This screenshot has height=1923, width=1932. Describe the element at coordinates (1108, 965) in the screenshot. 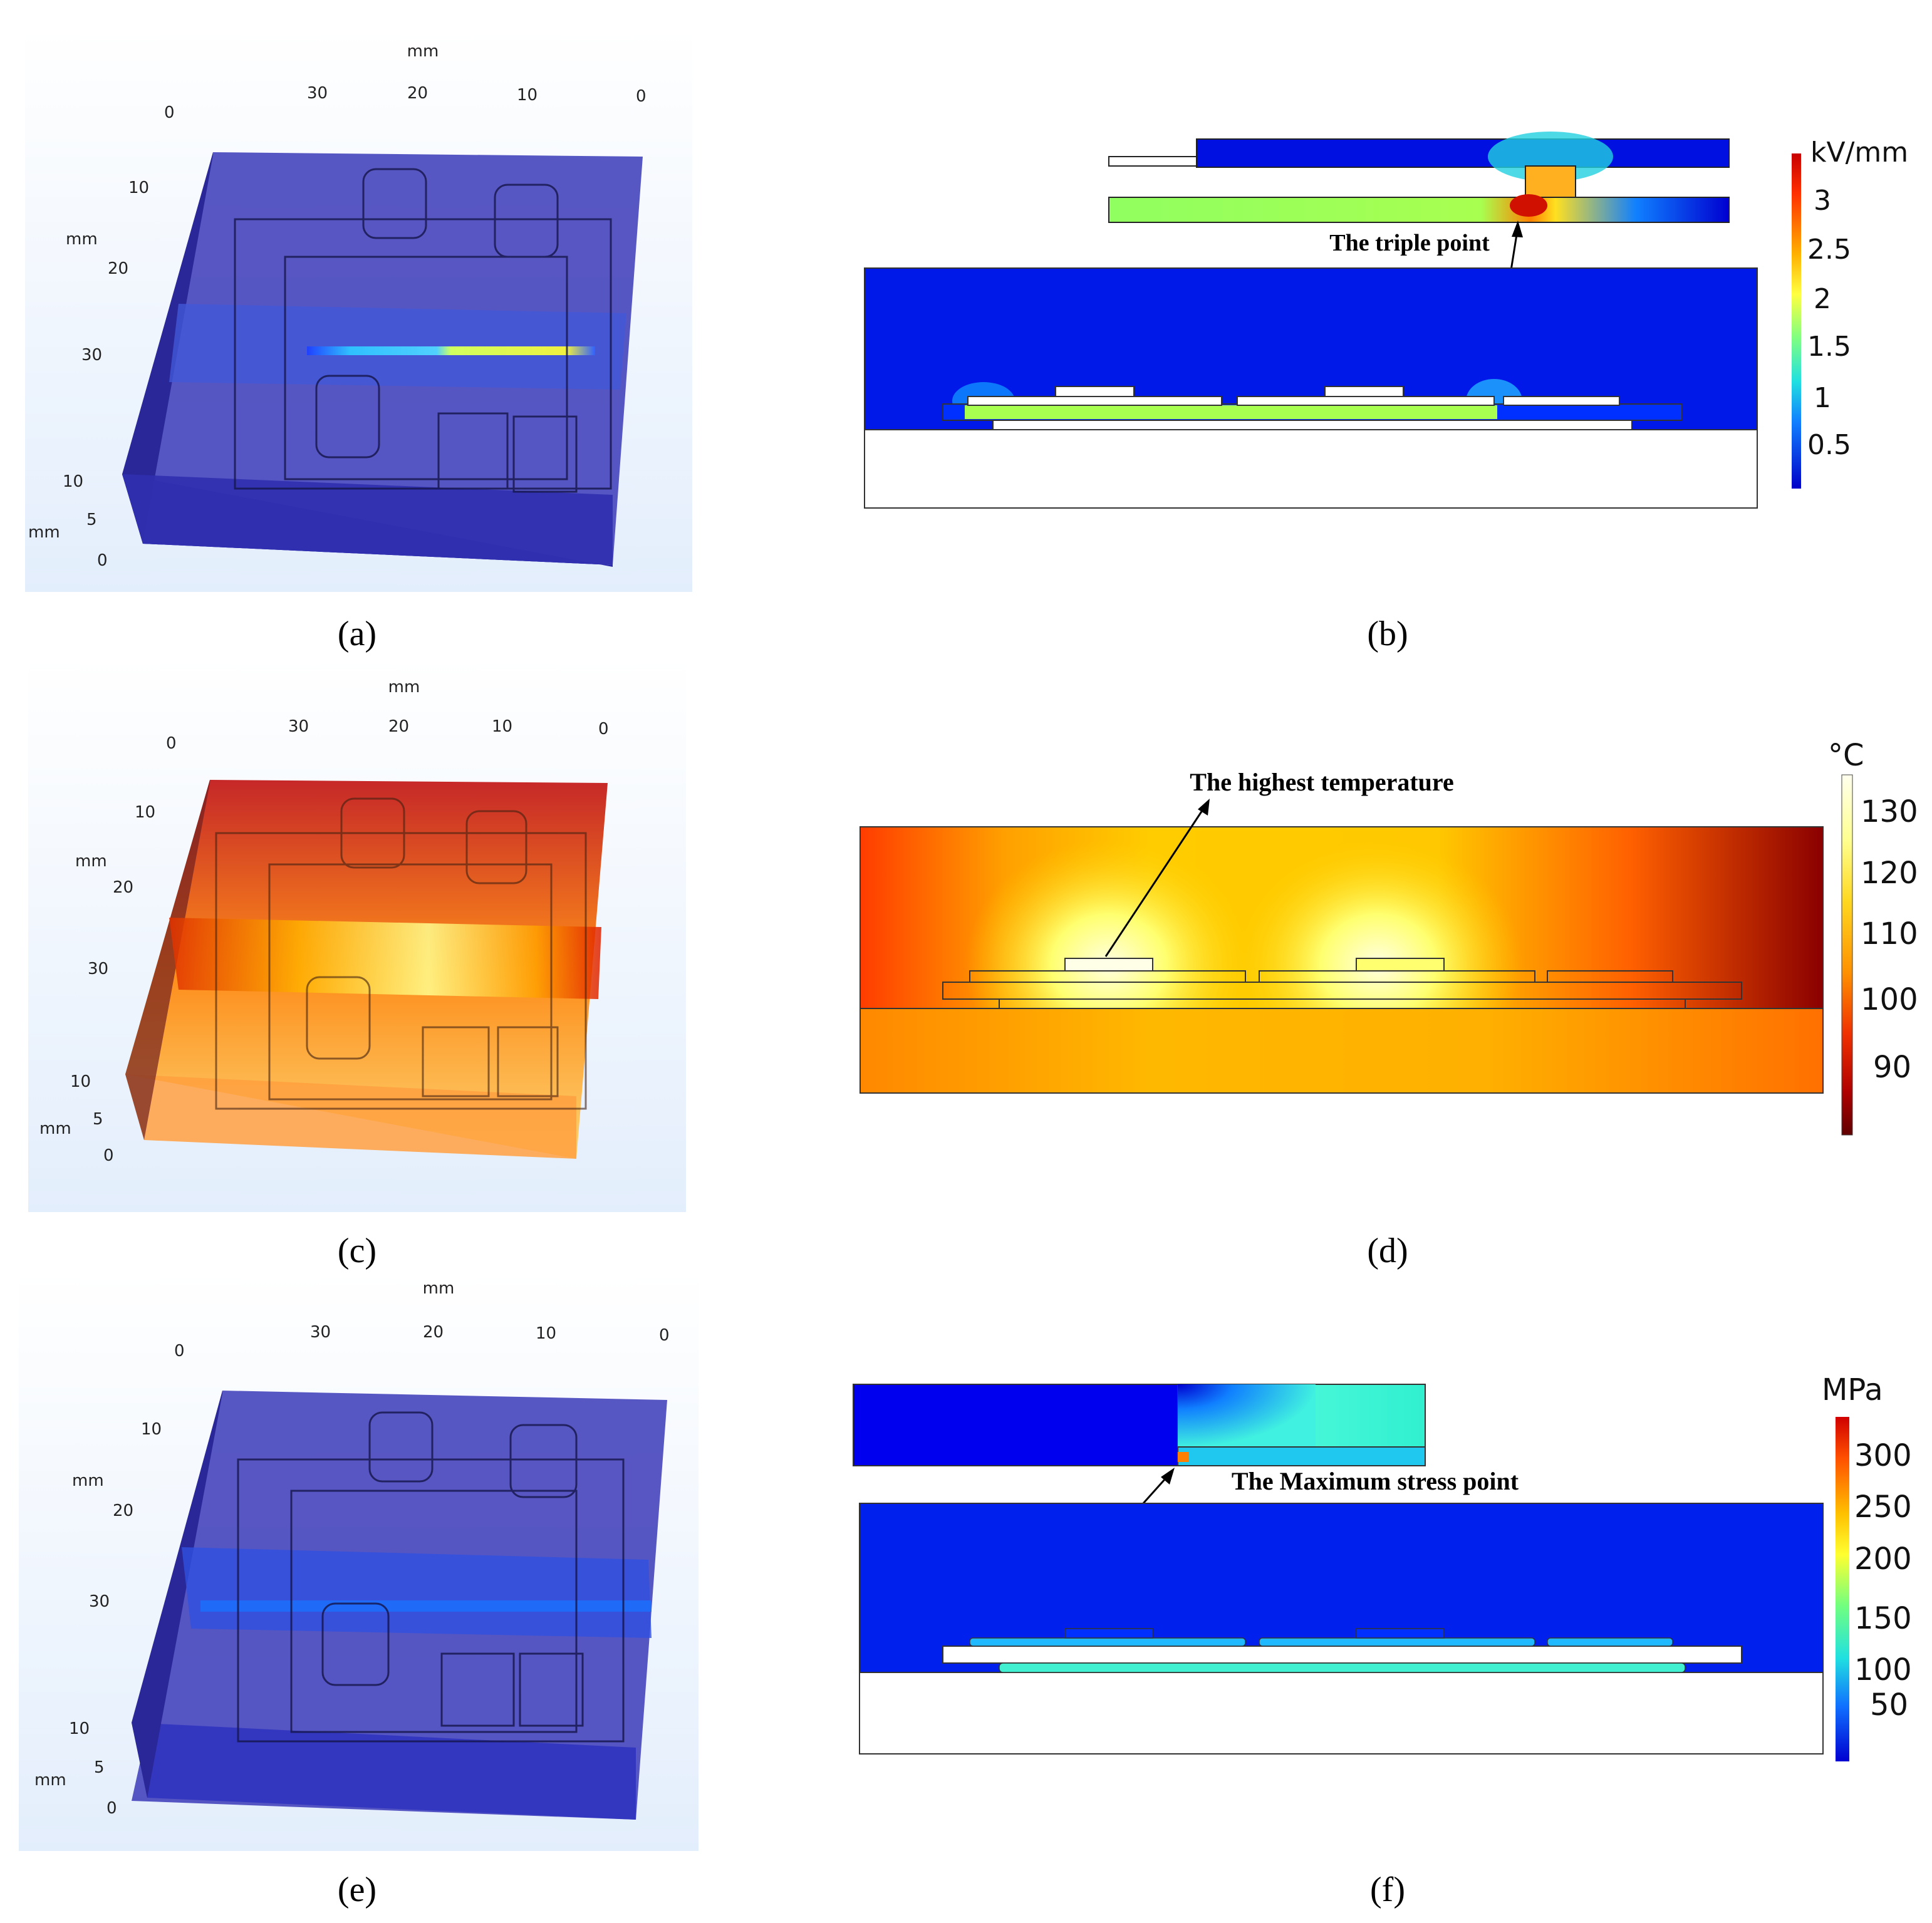

I see `chip-hottest` at that location.